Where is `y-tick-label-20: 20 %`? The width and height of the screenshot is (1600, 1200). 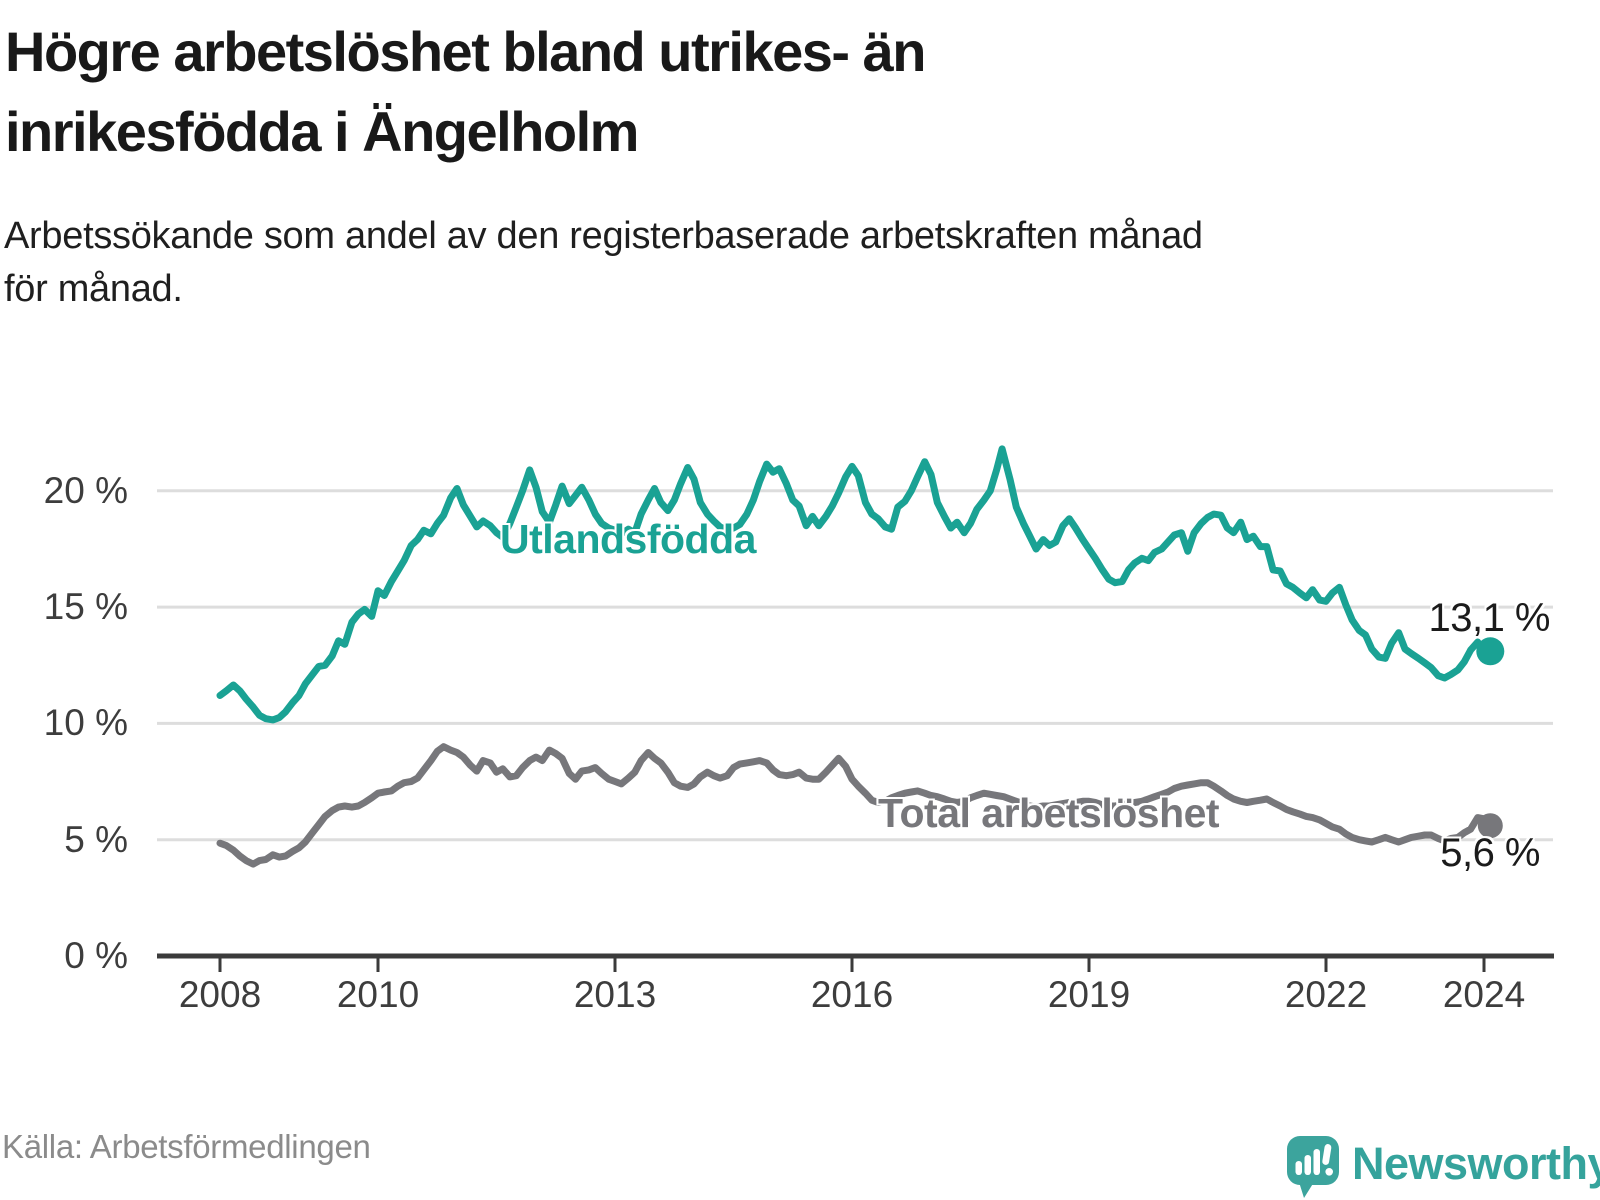 y-tick-label-20: 20 % is located at coordinates (85, 490).